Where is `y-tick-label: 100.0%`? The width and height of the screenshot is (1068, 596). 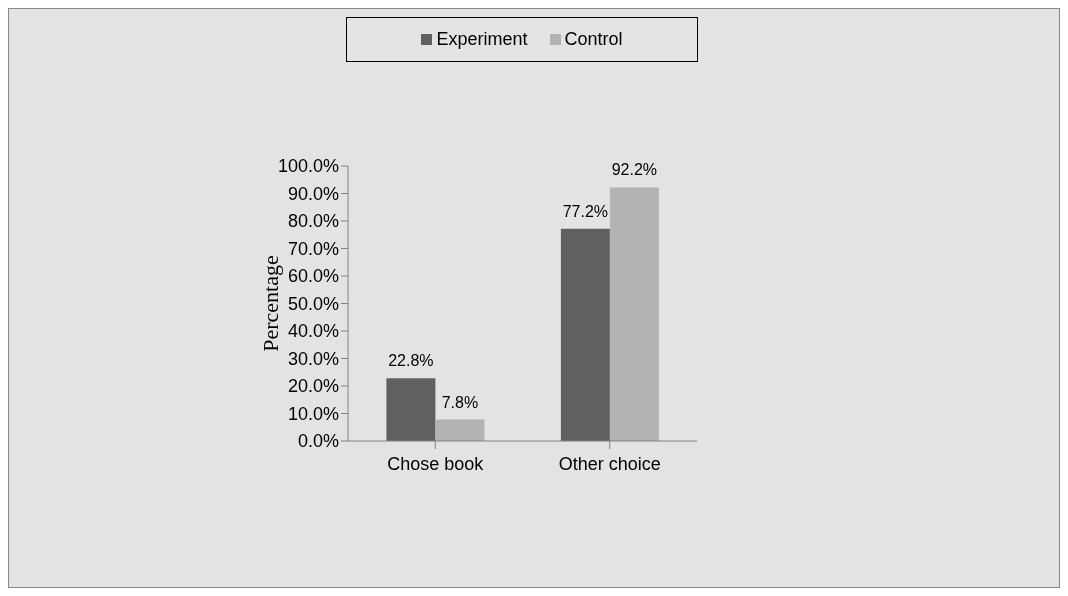 y-tick-label: 100.0% is located at coordinates (308, 166).